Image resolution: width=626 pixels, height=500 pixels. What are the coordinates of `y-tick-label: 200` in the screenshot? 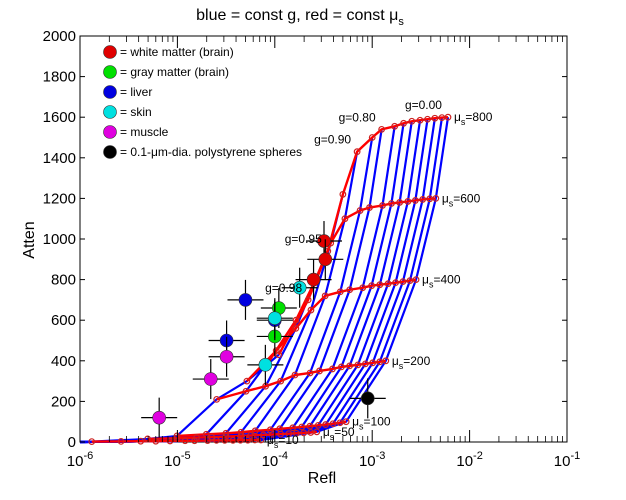 It's located at (63, 401).